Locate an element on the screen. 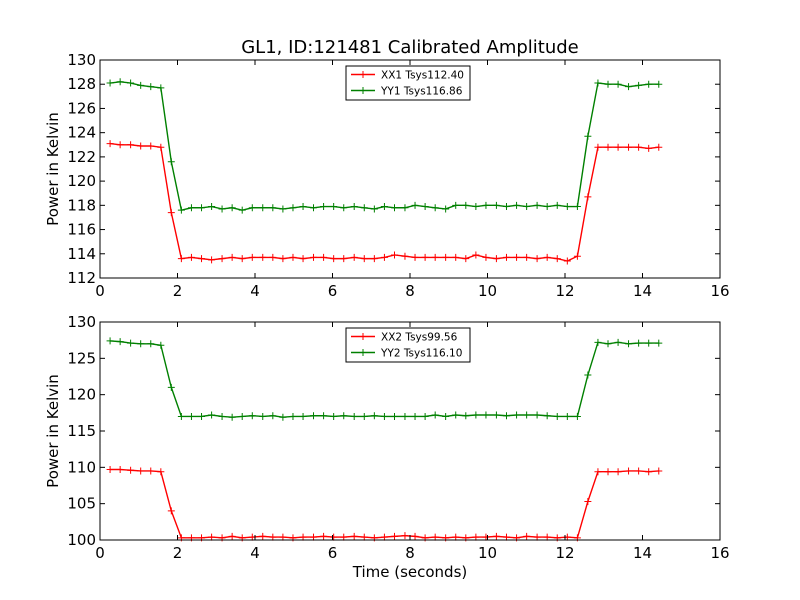 The width and height of the screenshot is (800, 600). legend: XX1 Tsys112.40 YY1 Tsys116.86 is located at coordinates (408, 83).